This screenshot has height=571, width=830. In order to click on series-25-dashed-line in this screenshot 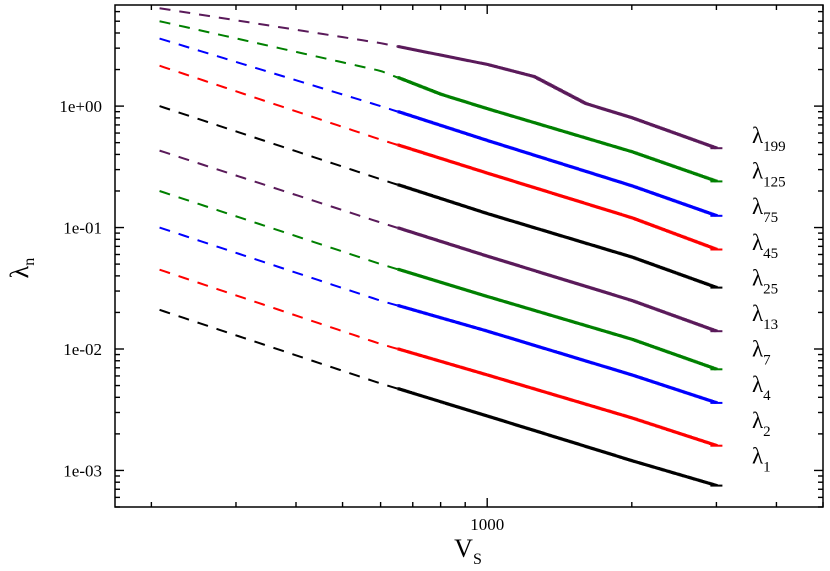, I will do `click(278, 145)`.